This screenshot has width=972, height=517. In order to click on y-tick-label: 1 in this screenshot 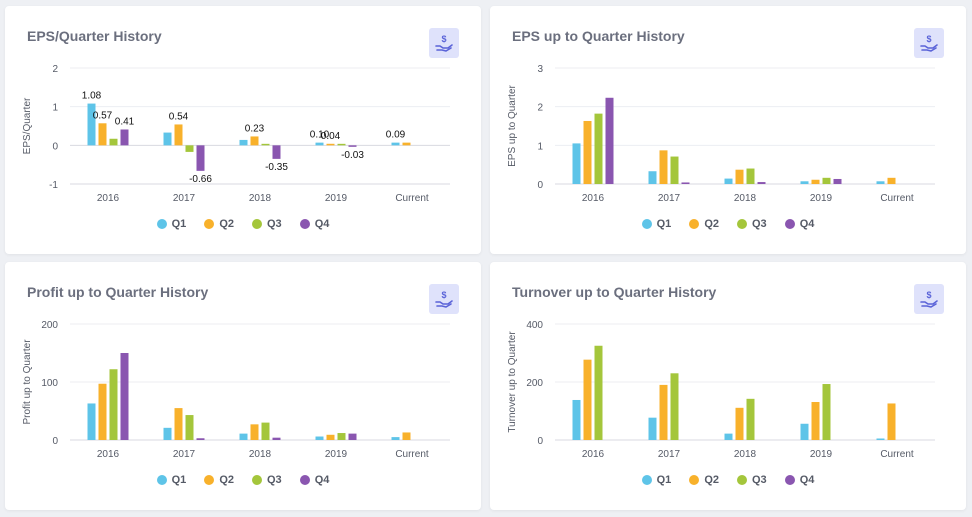, I will do `click(540, 146)`.